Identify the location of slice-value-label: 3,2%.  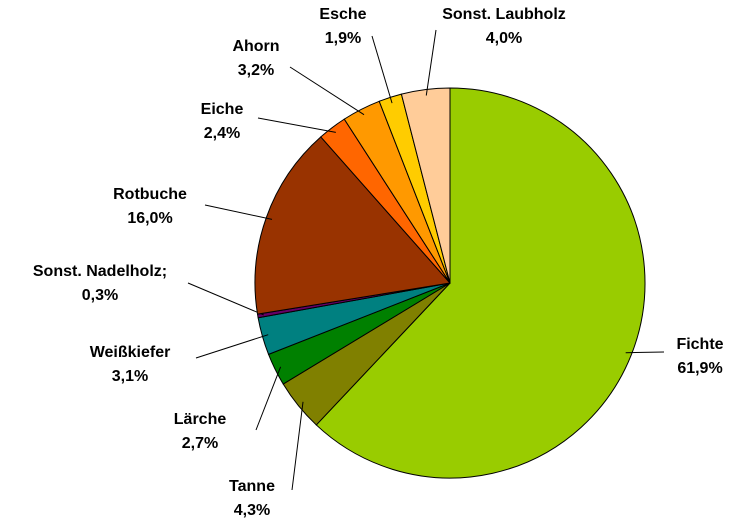
(256, 70).